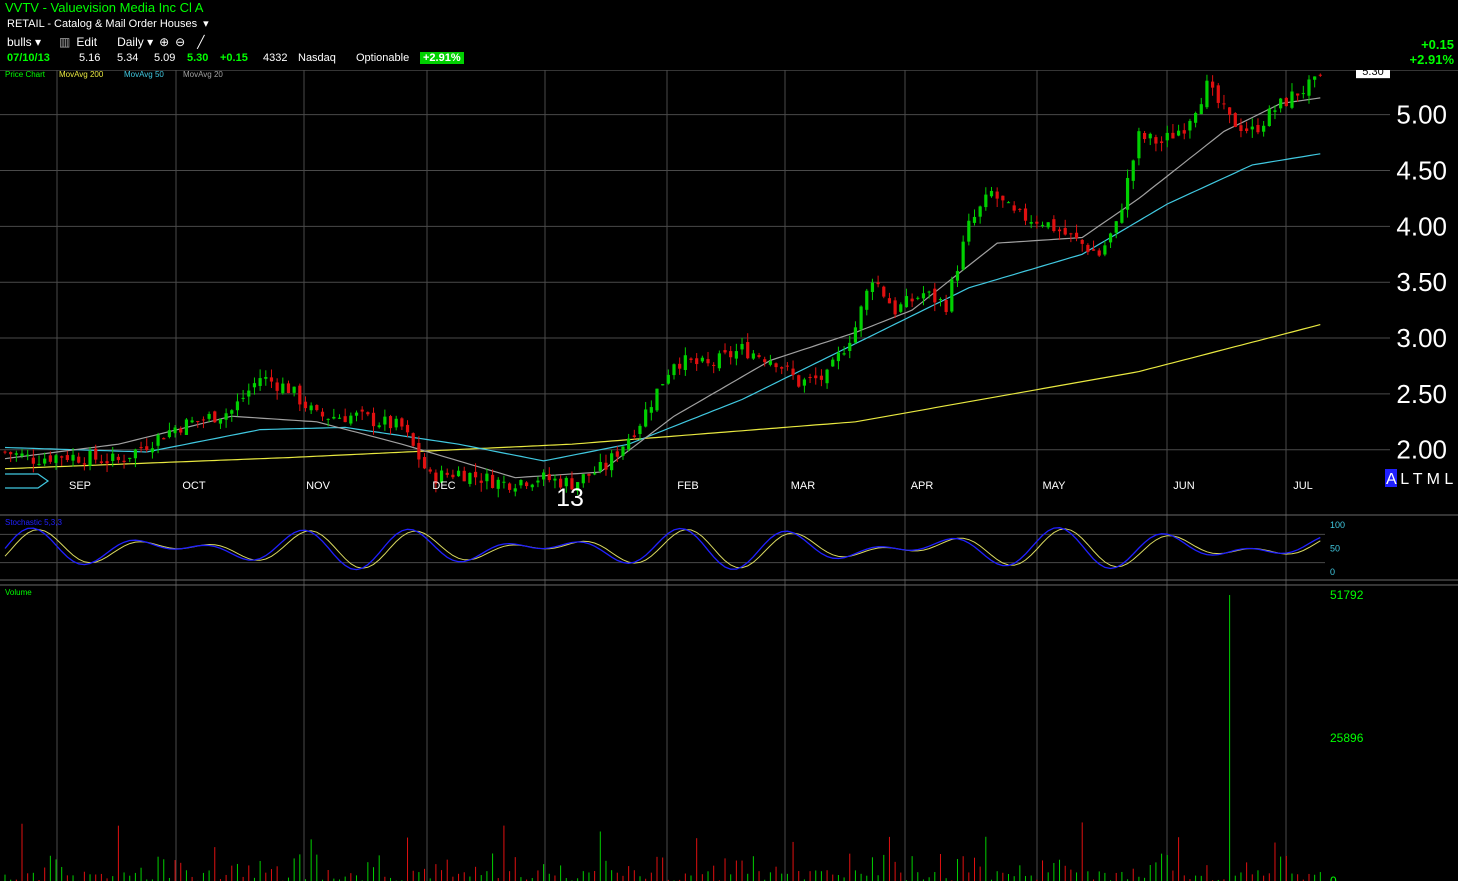  What do you see at coordinates (130, 42) in the screenshot?
I see `period-name: Daily` at bounding box center [130, 42].